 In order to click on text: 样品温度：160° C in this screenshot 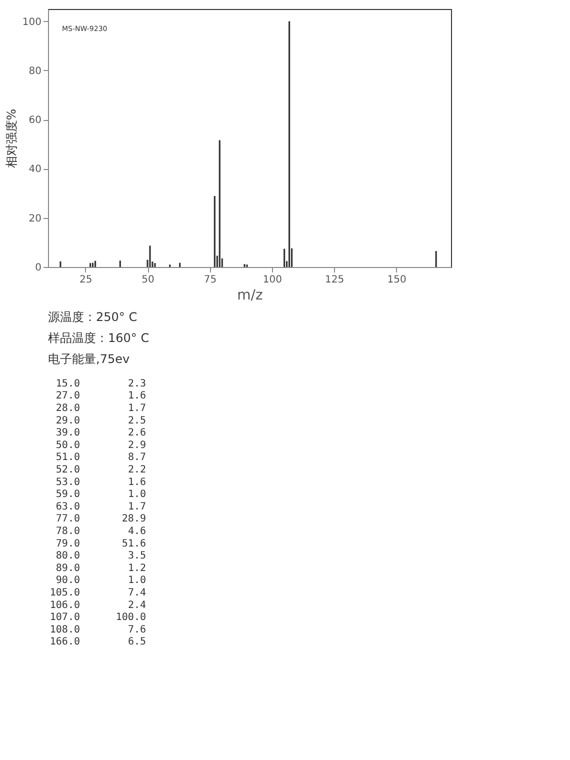, I will do `click(99, 337)`.